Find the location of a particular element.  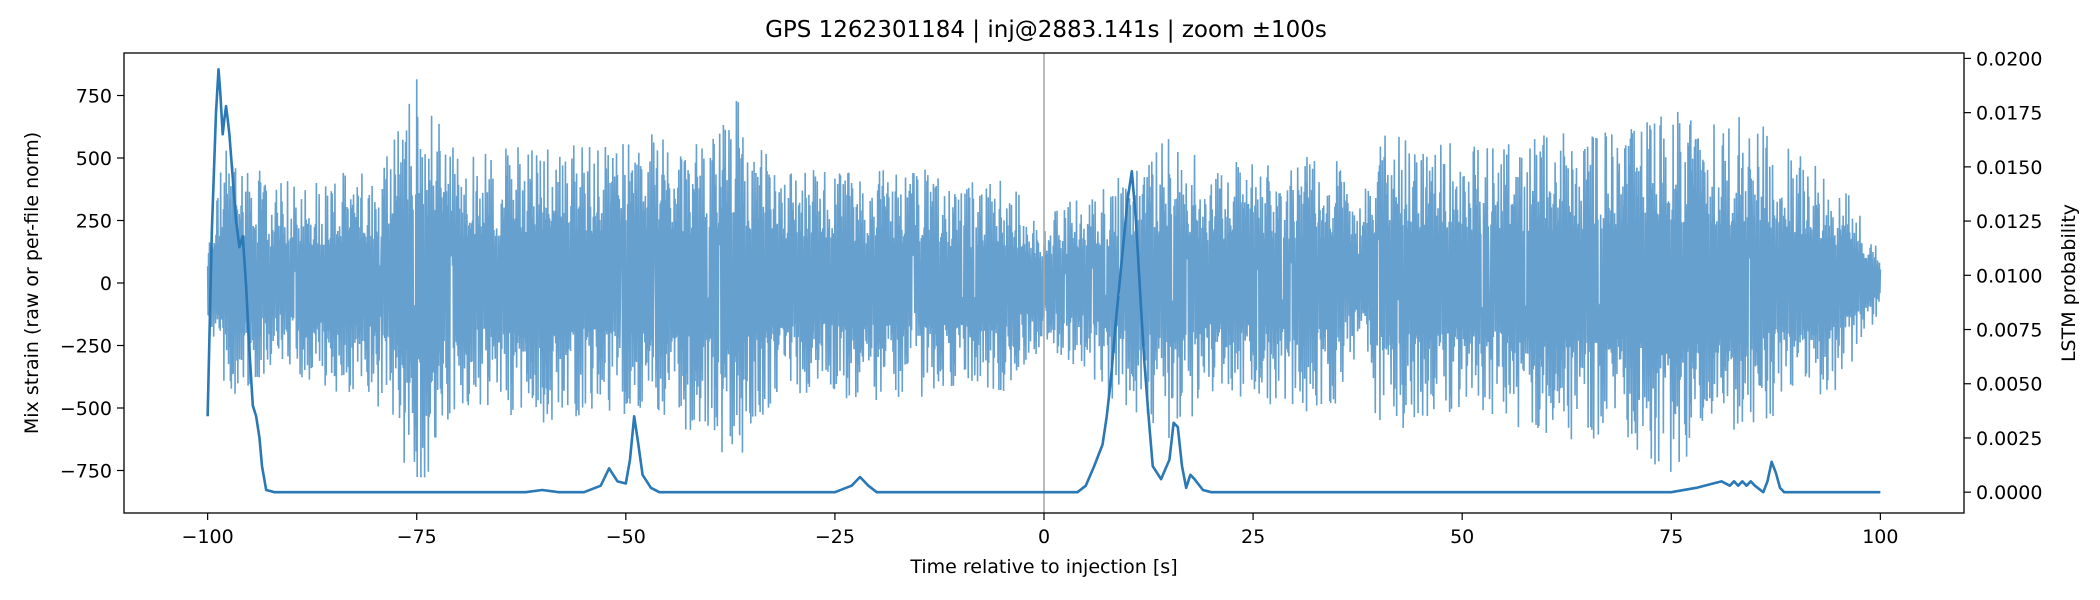

x-tick-label: −100 is located at coordinates (208, 537).